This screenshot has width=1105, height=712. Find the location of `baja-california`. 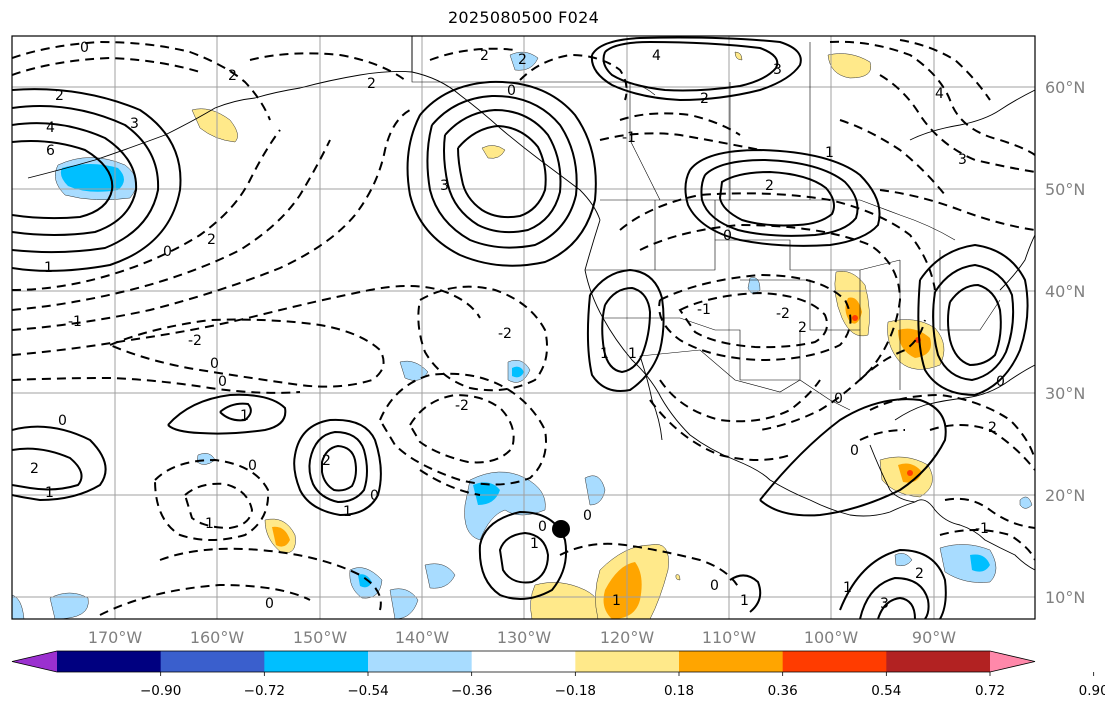

baja-california is located at coordinates (651, 398).